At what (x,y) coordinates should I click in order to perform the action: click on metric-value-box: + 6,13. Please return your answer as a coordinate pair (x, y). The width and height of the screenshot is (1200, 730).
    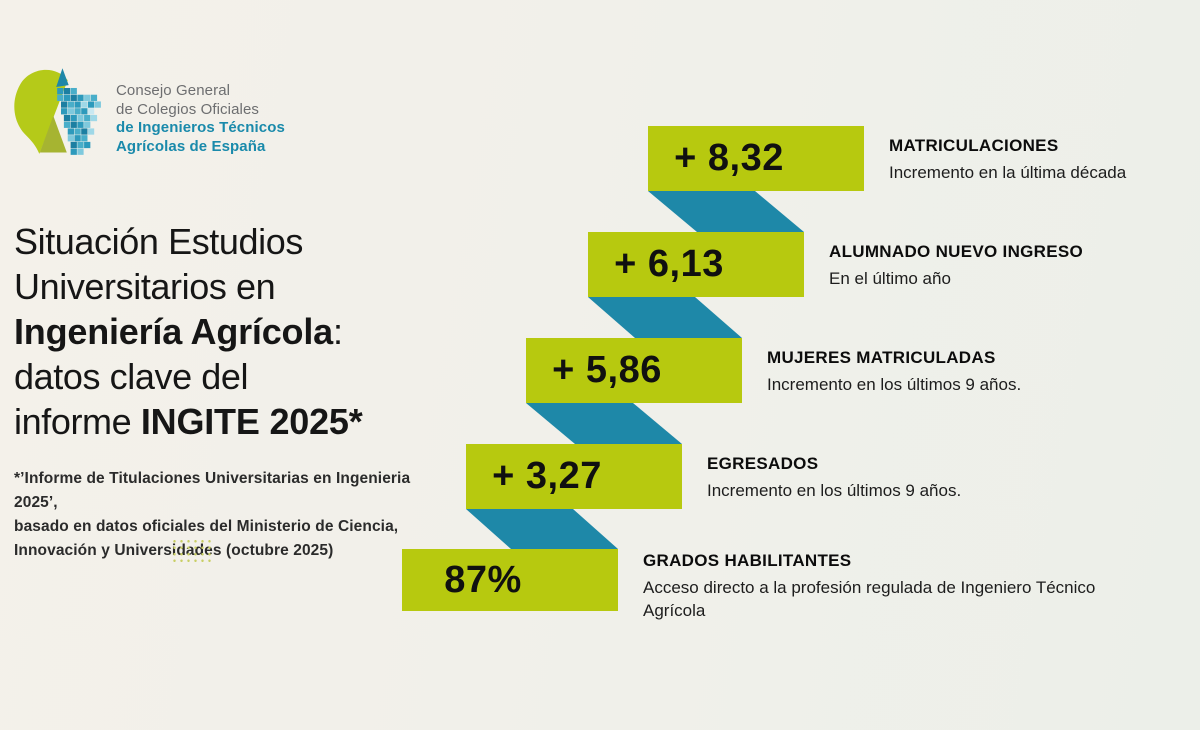
    Looking at the image, I should click on (696, 264).